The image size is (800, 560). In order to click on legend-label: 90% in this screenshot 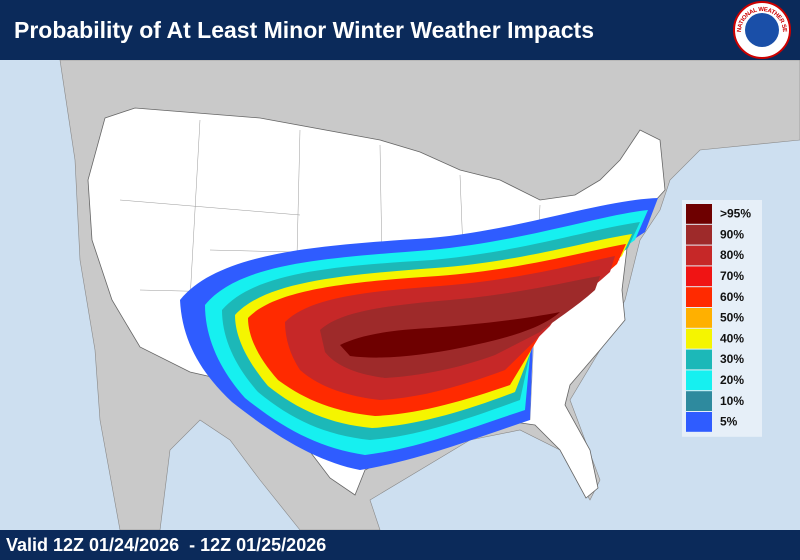, I will do `click(732, 234)`.